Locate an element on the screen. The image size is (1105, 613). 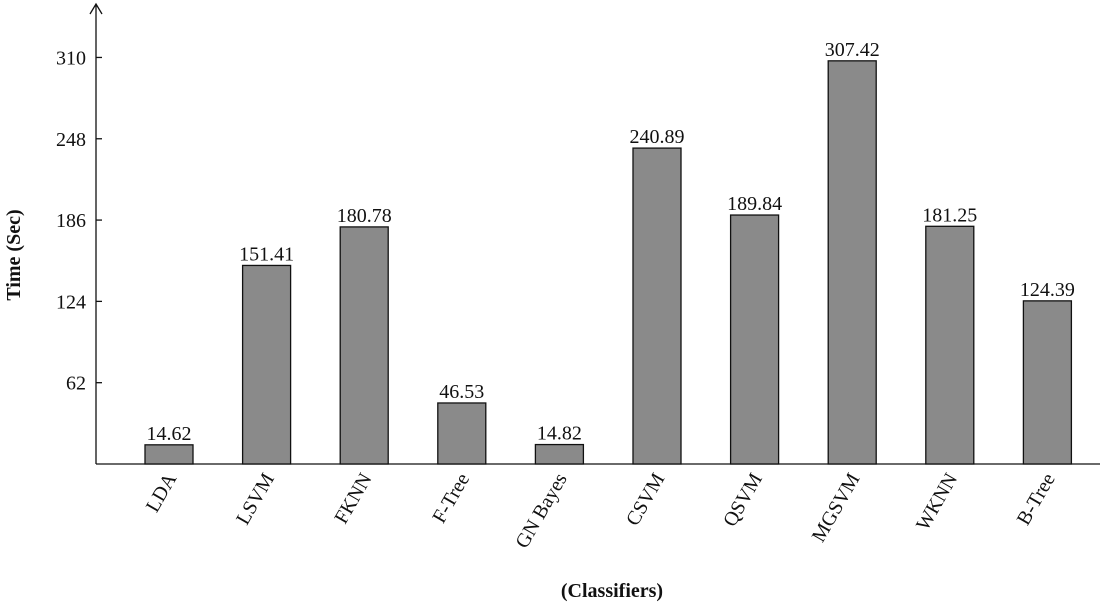
x-tick-label: WKNN is located at coordinates (937, 502).